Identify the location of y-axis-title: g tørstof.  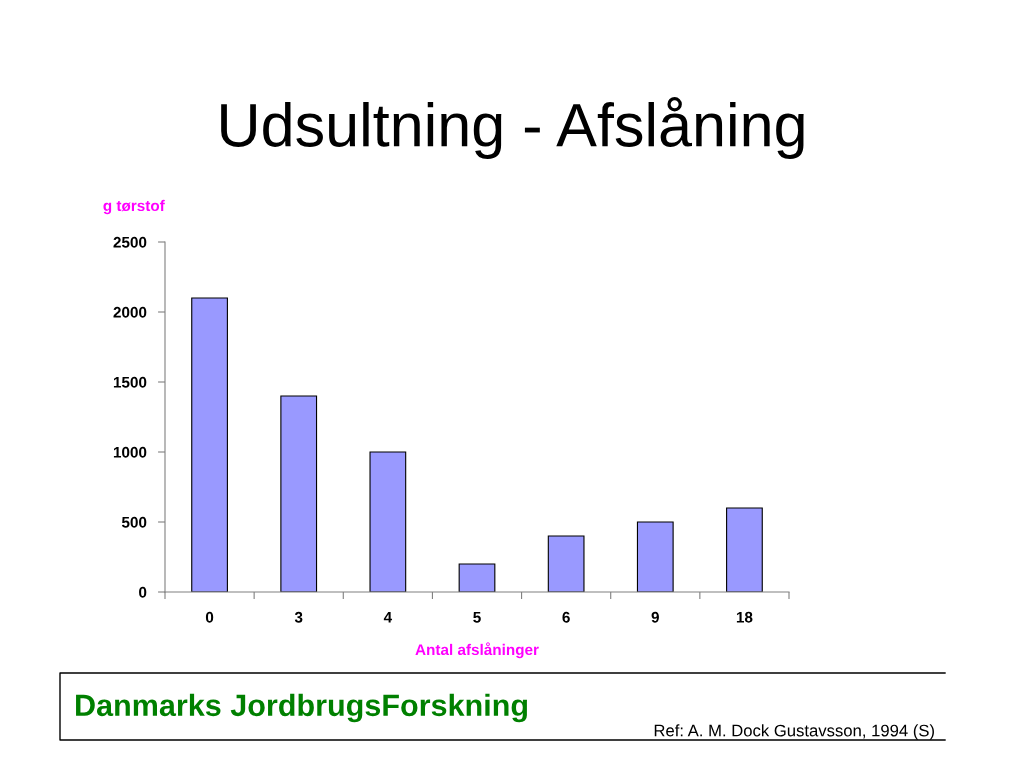
(134, 207).